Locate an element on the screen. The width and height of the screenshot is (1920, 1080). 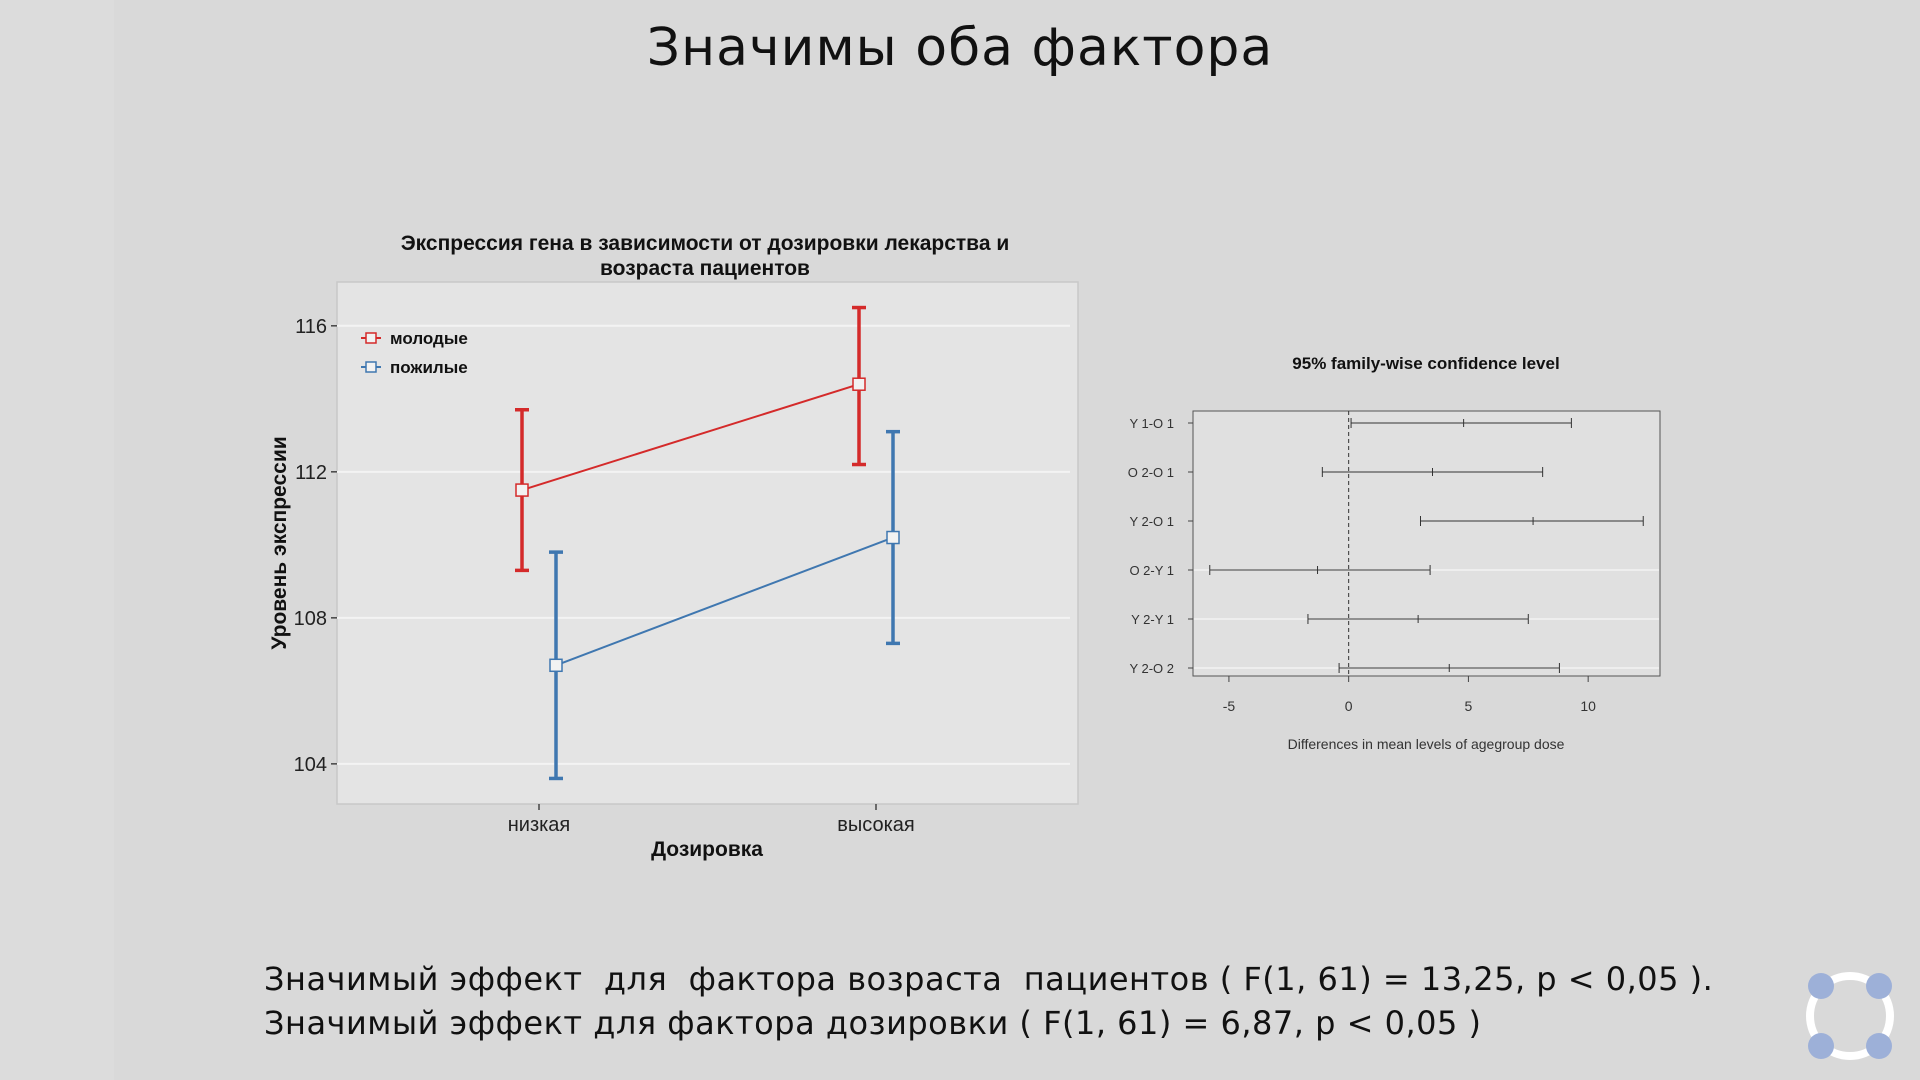
tukey-x-tick-label: -5 is located at coordinates (1229, 706).